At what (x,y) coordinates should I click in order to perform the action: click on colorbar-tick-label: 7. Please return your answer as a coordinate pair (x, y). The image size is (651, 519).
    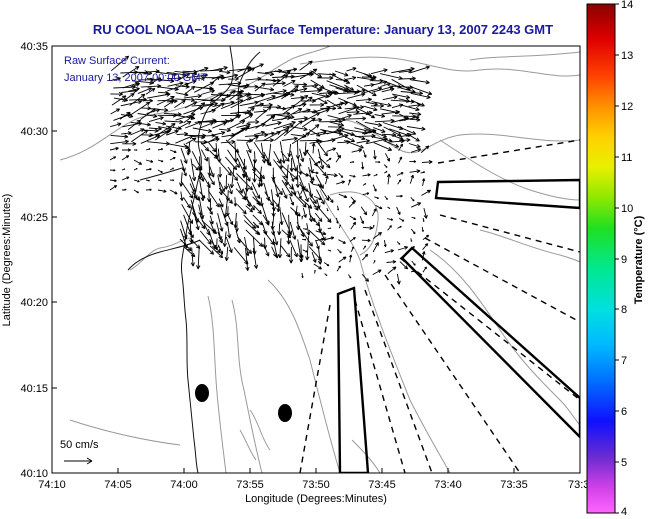
    Looking at the image, I should click on (624, 361).